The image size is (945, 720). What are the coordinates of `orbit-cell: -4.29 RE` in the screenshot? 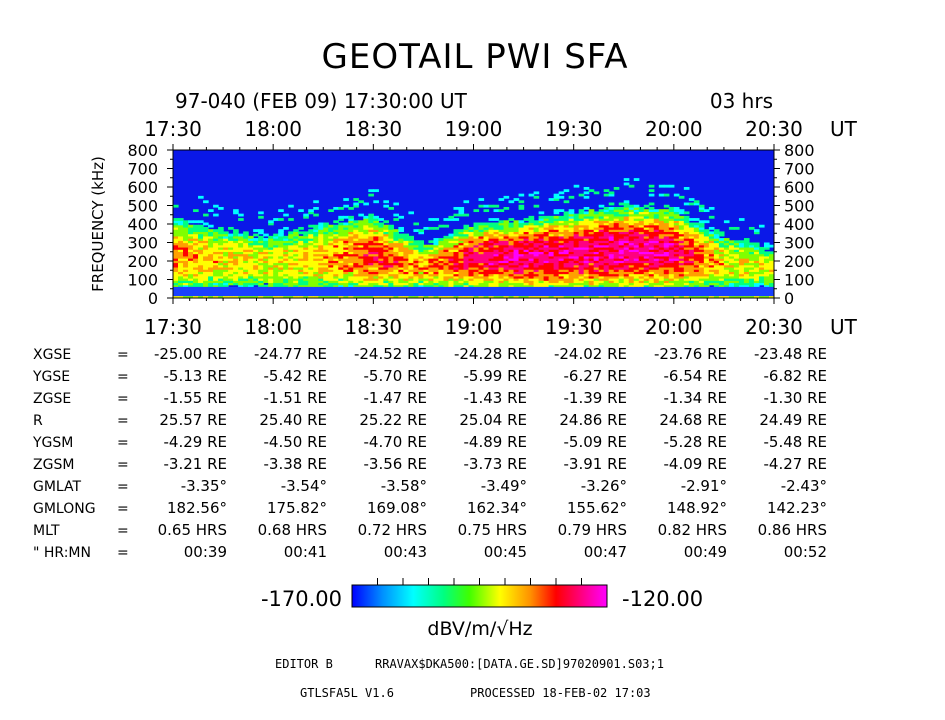 It's located at (195, 442).